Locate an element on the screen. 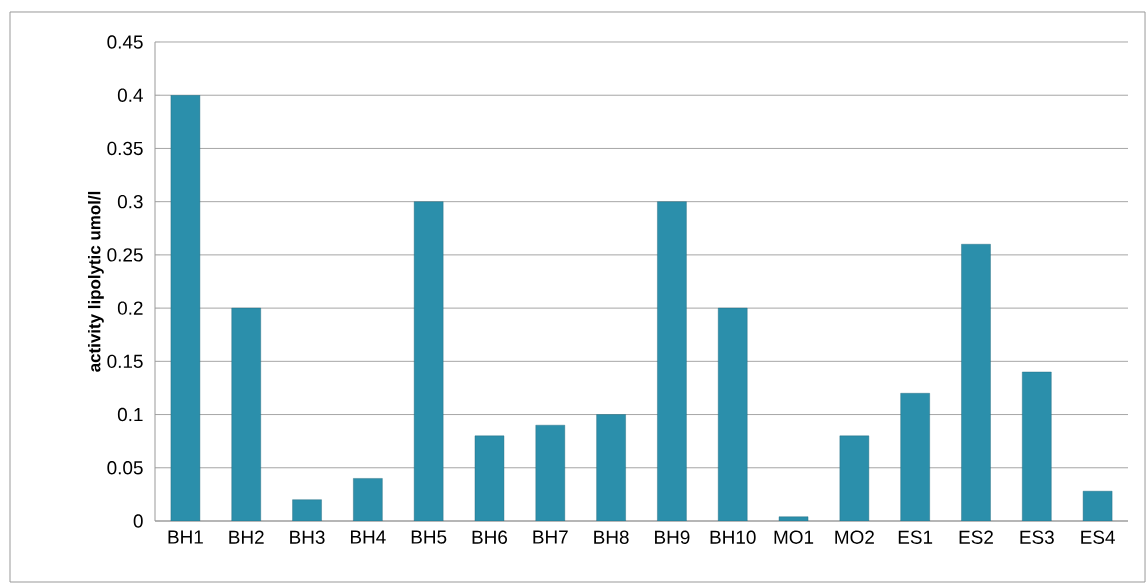 The height and width of the screenshot is (583, 1146). x-tick-label: BH4 is located at coordinates (368, 537).